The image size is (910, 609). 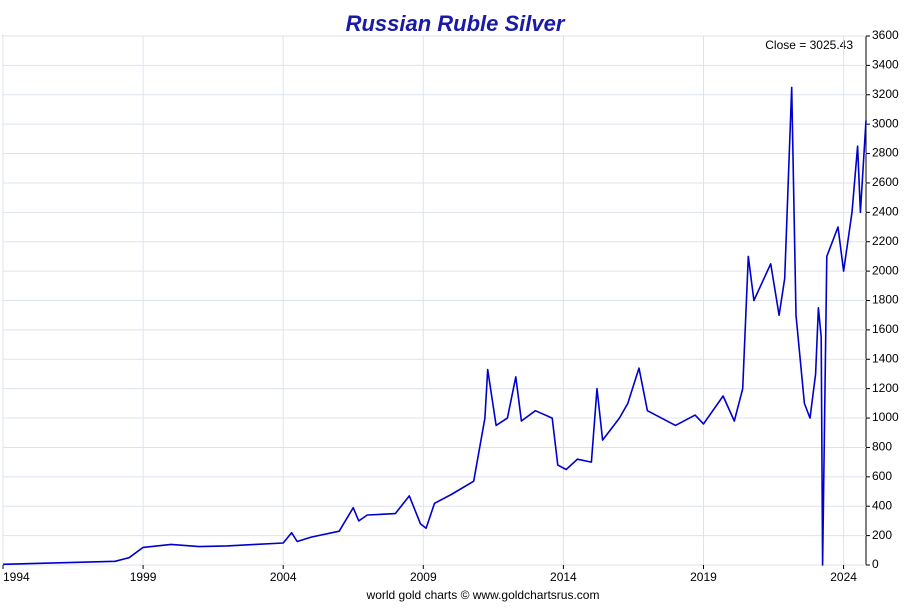 I want to click on y-tick-label: 1600, so click(x=885, y=329).